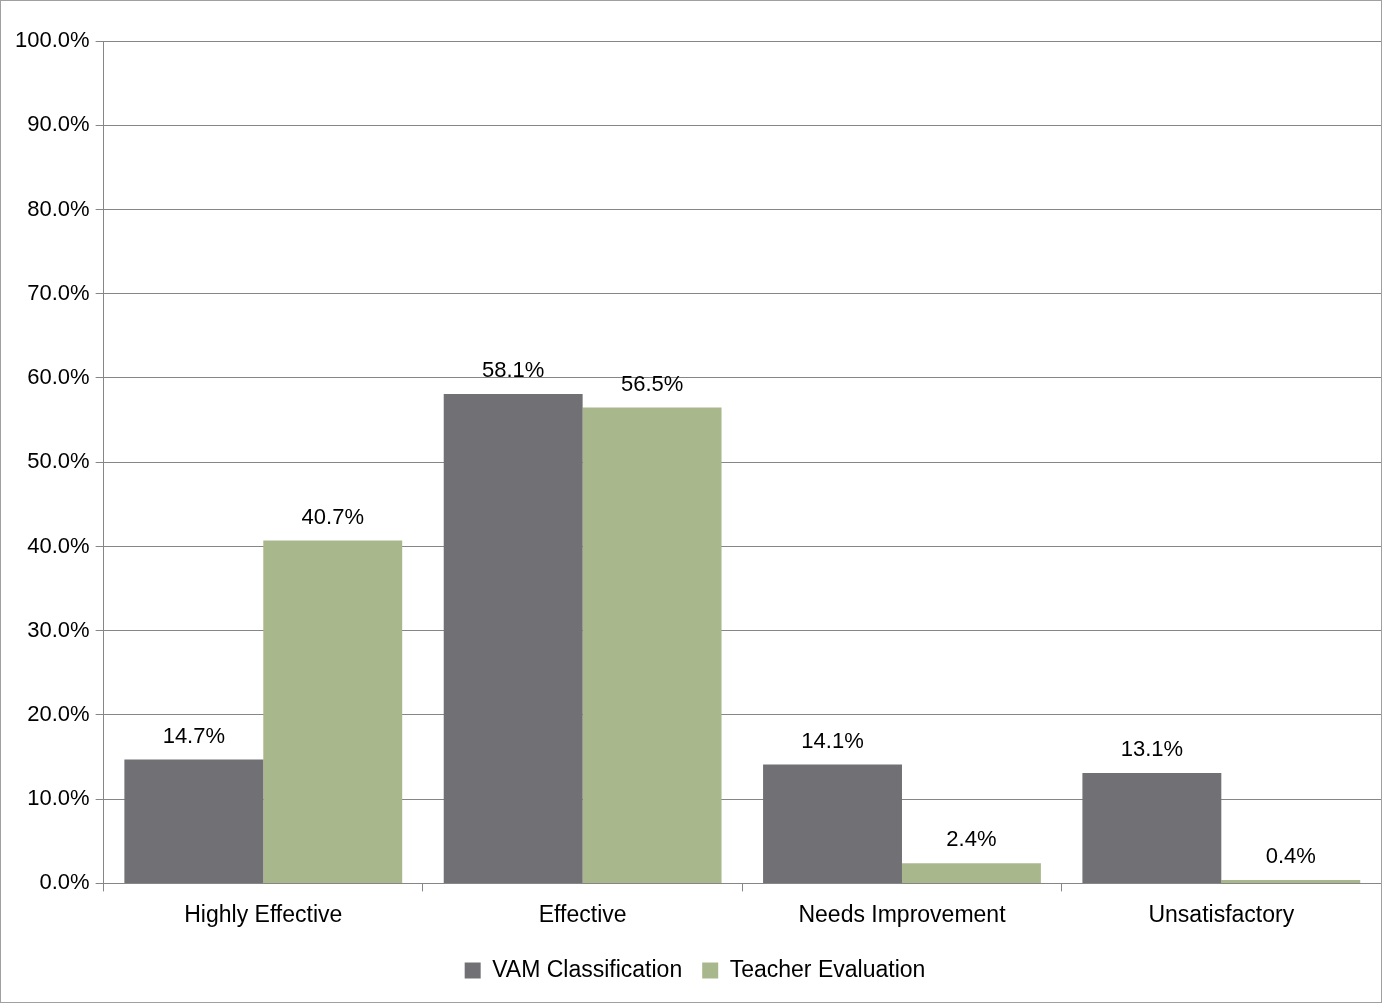 This screenshot has height=1003, width=1382. I want to click on y-tick-label: 100.0%, so click(52, 40).